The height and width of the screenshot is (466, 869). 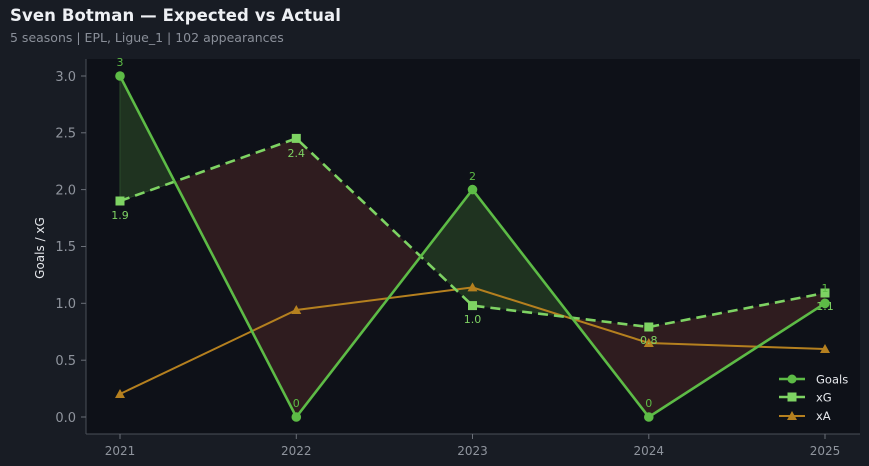 I want to click on xg-data-label: 1.9, so click(x=120, y=215).